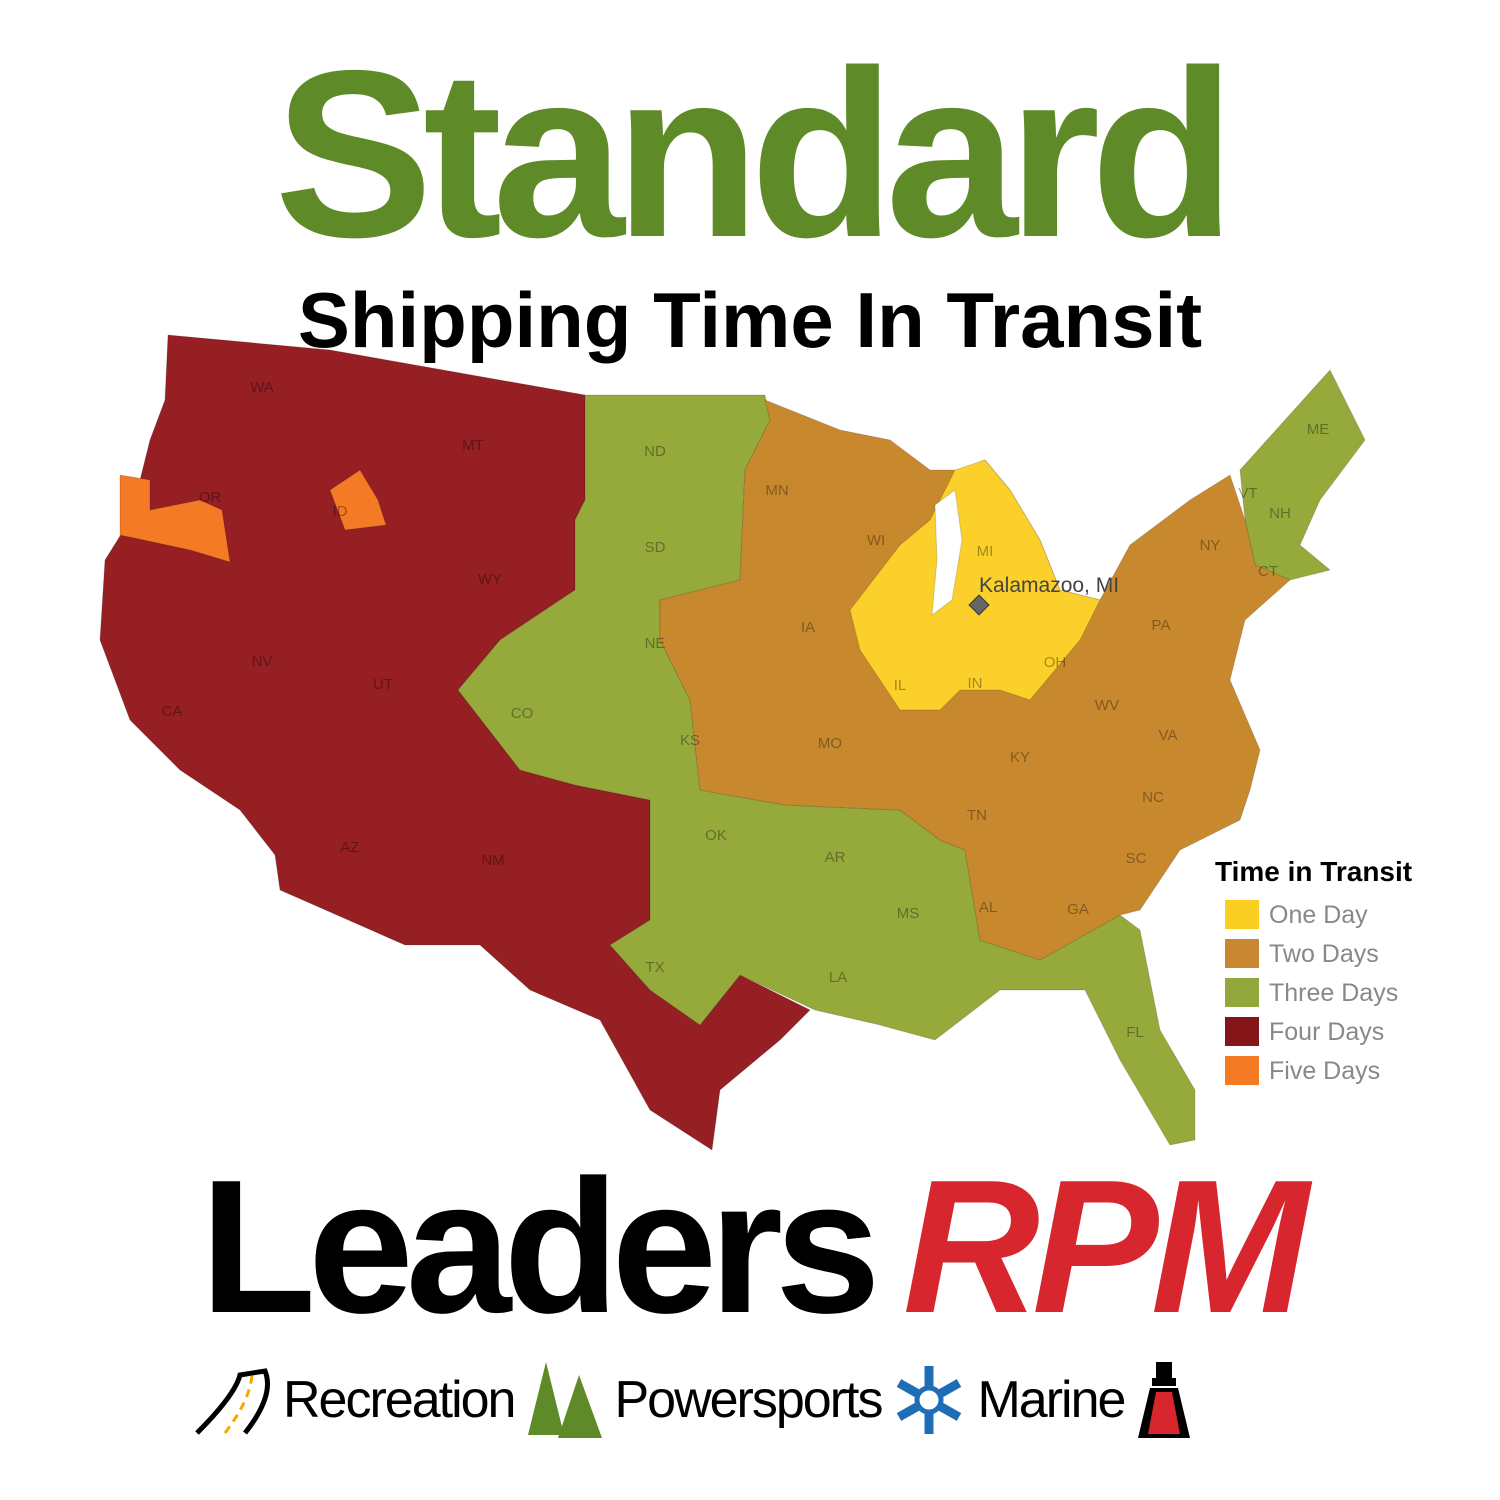 This screenshot has width=1500, height=1500. What do you see at coordinates (232, 1401) in the screenshot?
I see `road-icon` at bounding box center [232, 1401].